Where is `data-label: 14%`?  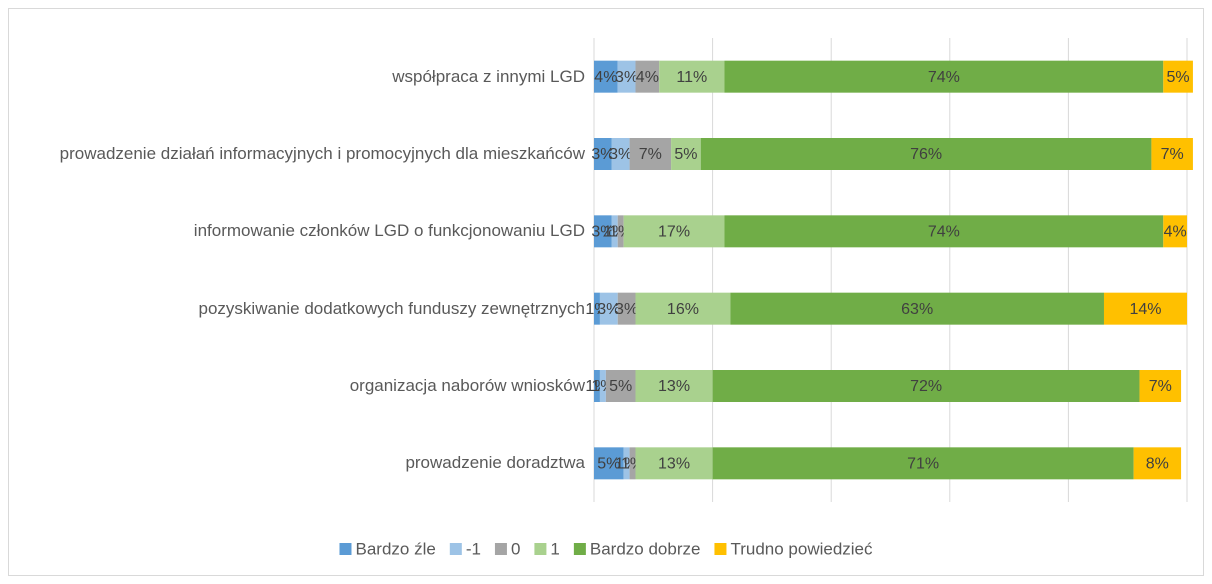
data-label: 14% is located at coordinates (1145, 309).